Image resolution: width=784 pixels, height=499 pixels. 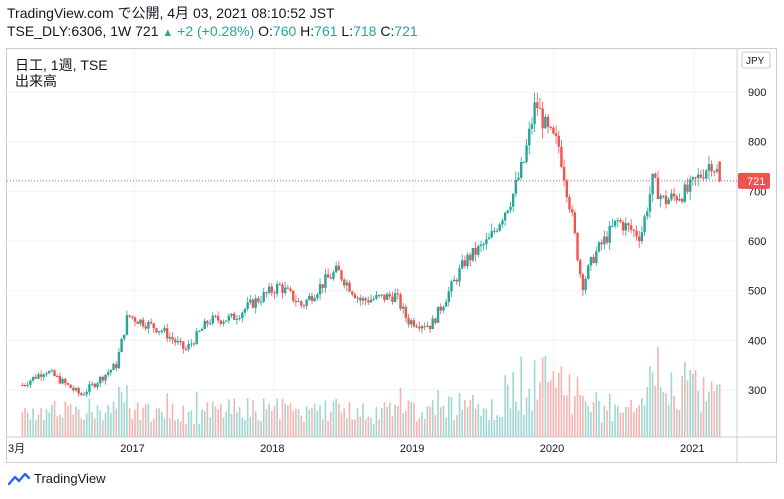 I want to click on open-value: 760, so click(x=284, y=31).